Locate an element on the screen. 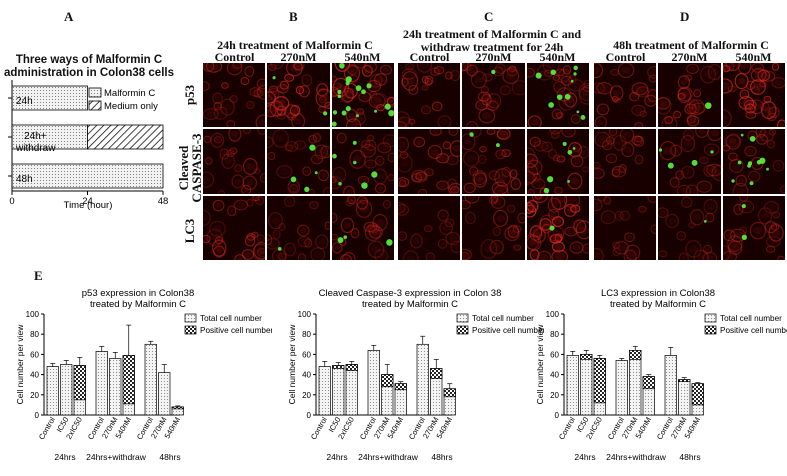 The image size is (787, 476). panel-a-legend: Malformin C Medium only is located at coordinates (123, 99).